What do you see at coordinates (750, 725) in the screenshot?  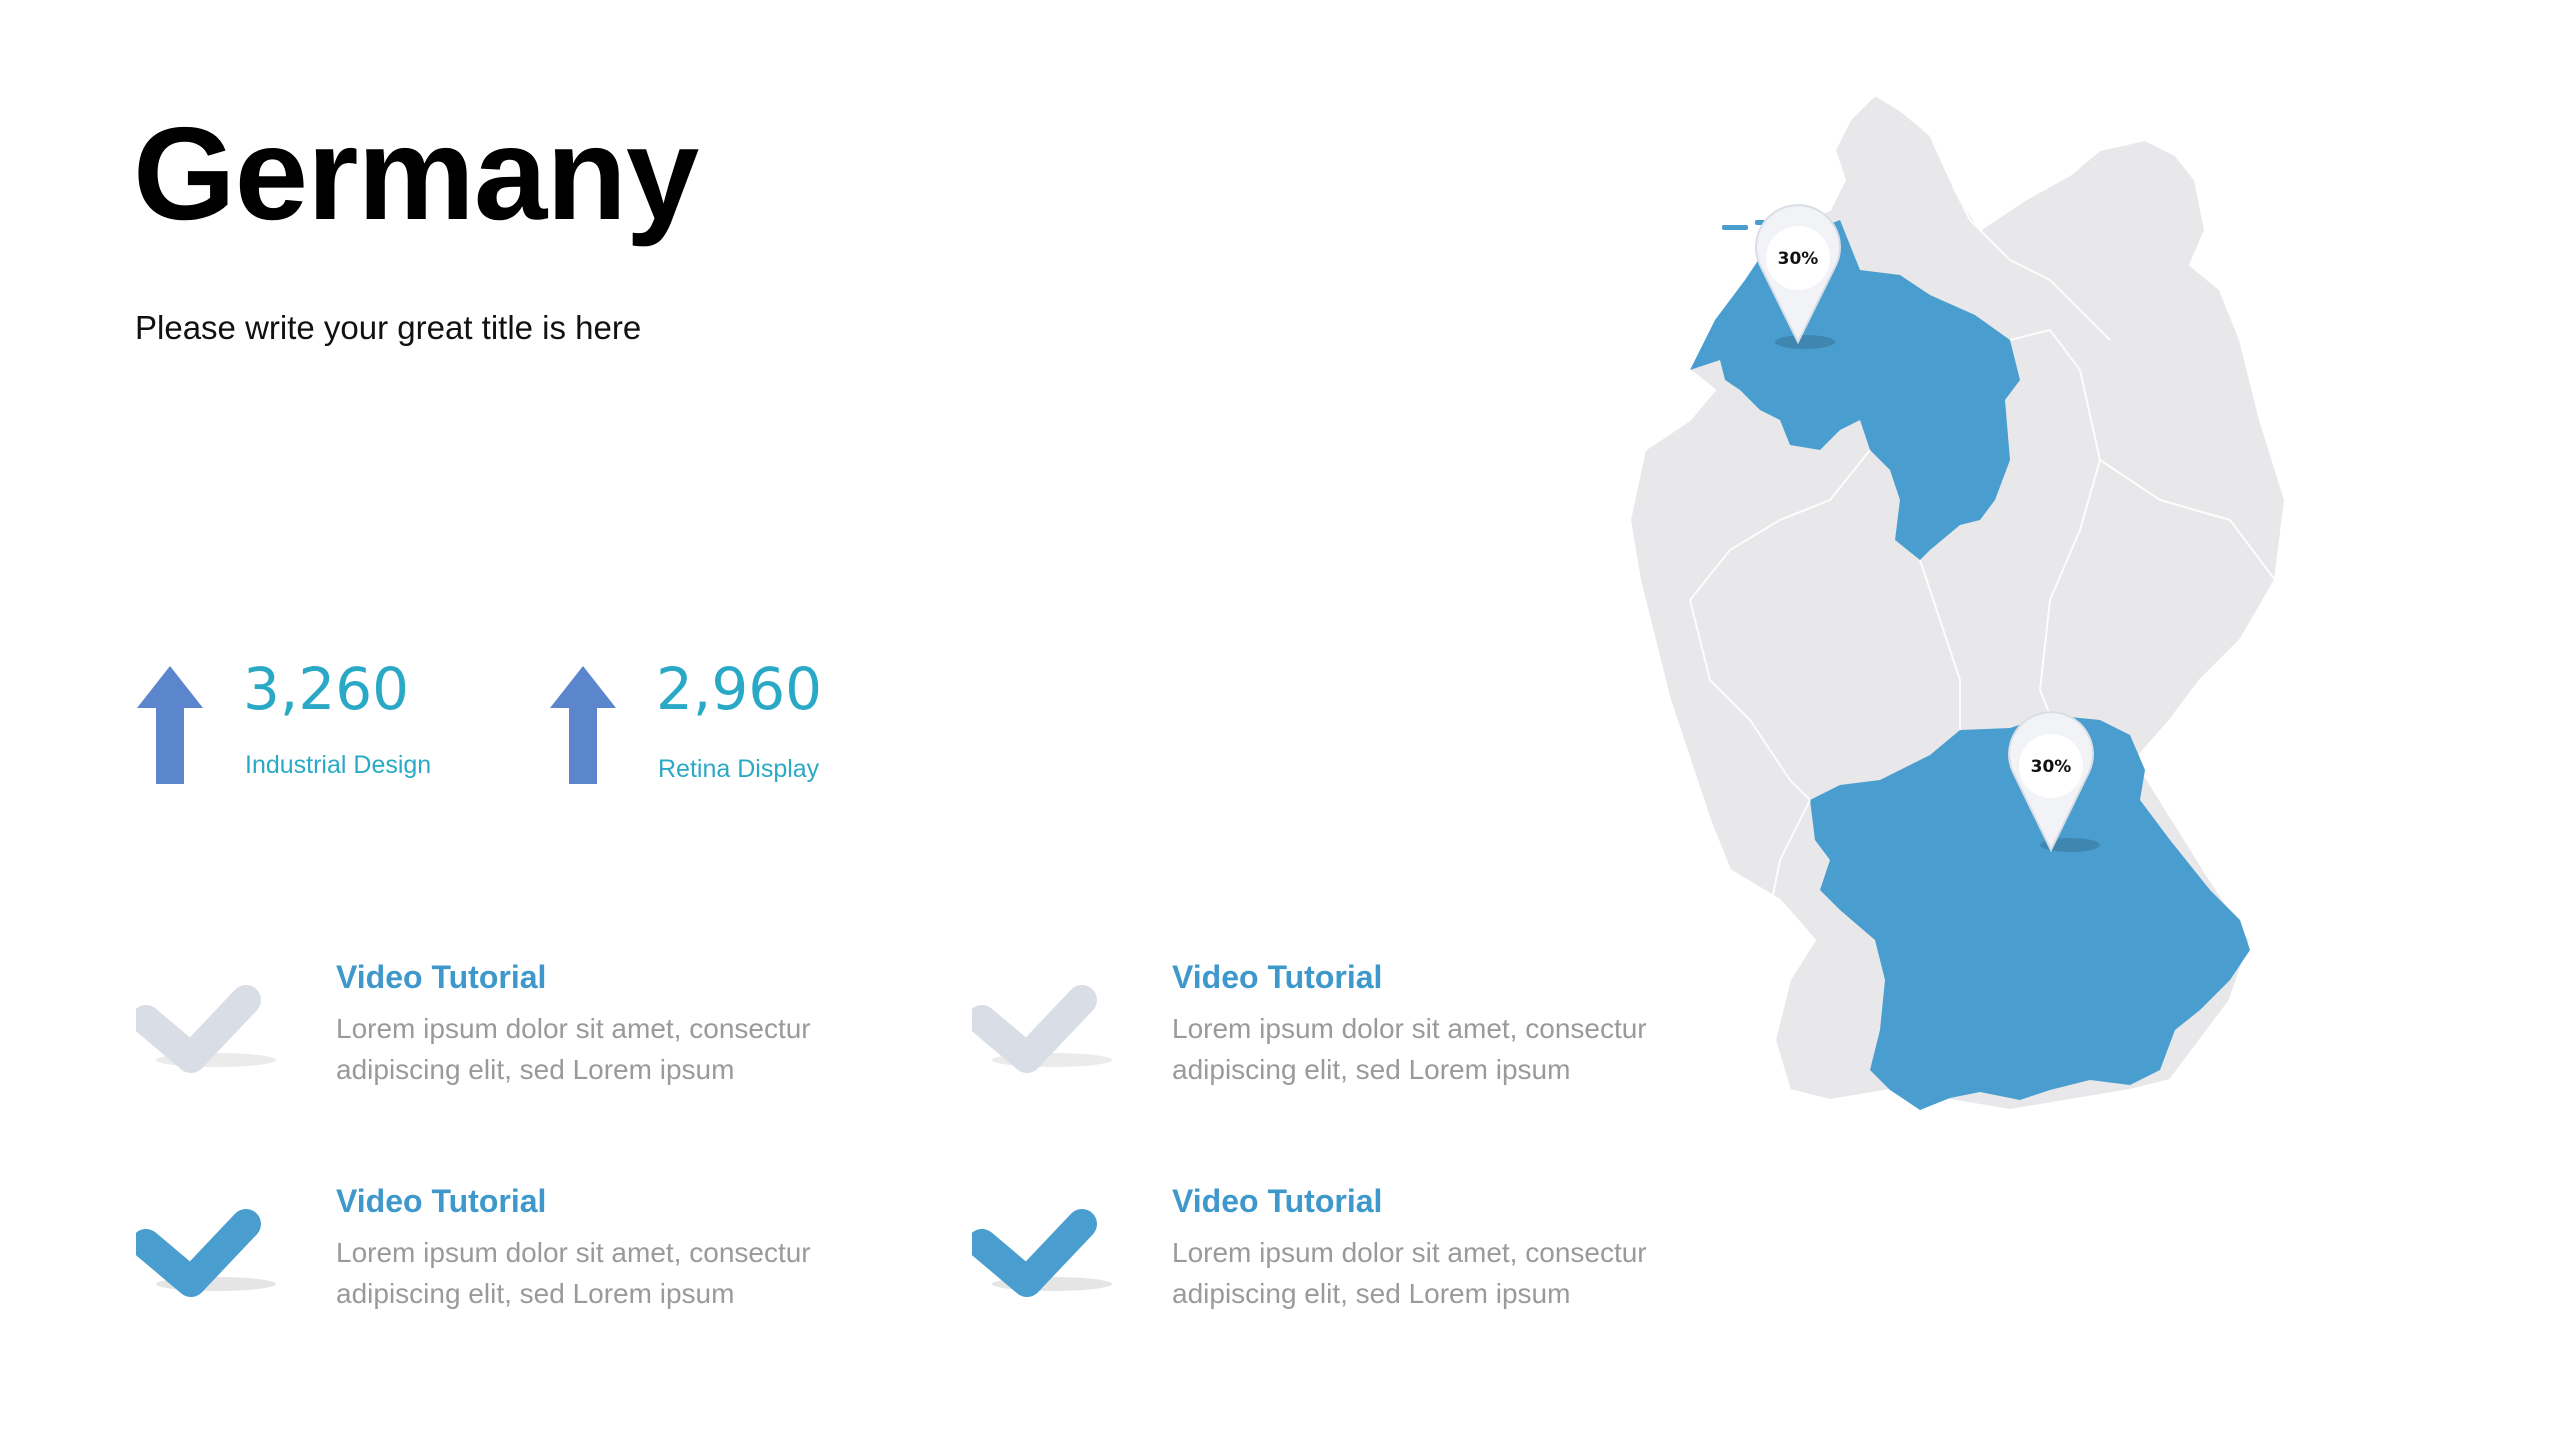 I see `stat-retina-display: 2,960 Retina Display` at bounding box center [750, 725].